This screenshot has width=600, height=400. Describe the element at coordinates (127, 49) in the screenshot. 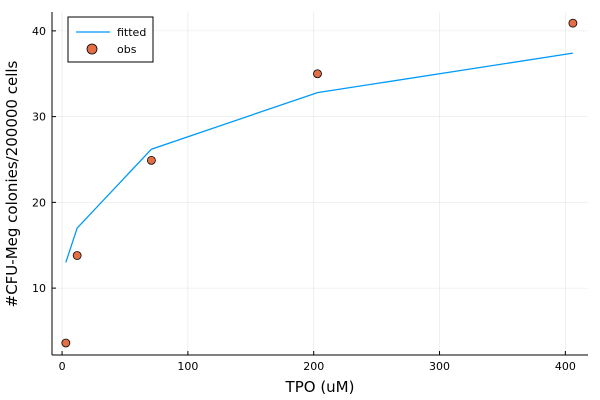

I see `legend-label-obs: obs` at that location.